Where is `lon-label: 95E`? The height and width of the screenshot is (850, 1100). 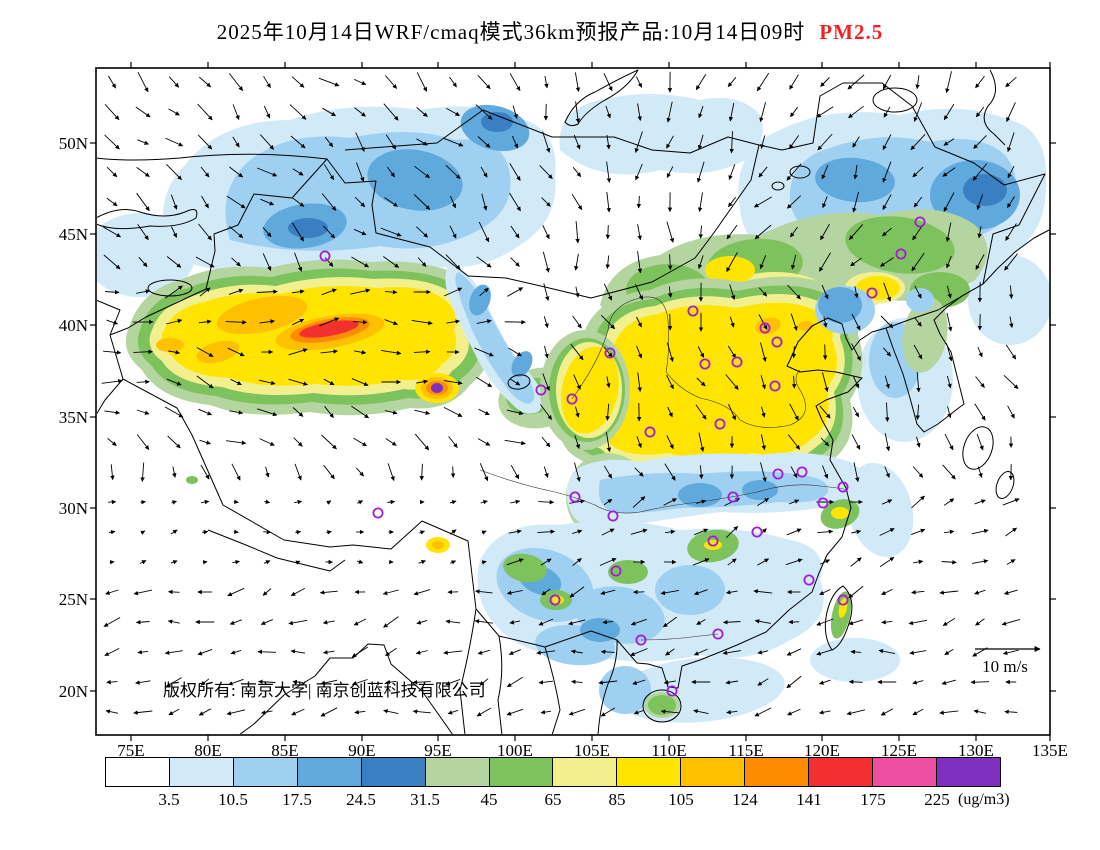 lon-label: 95E is located at coordinates (437, 750).